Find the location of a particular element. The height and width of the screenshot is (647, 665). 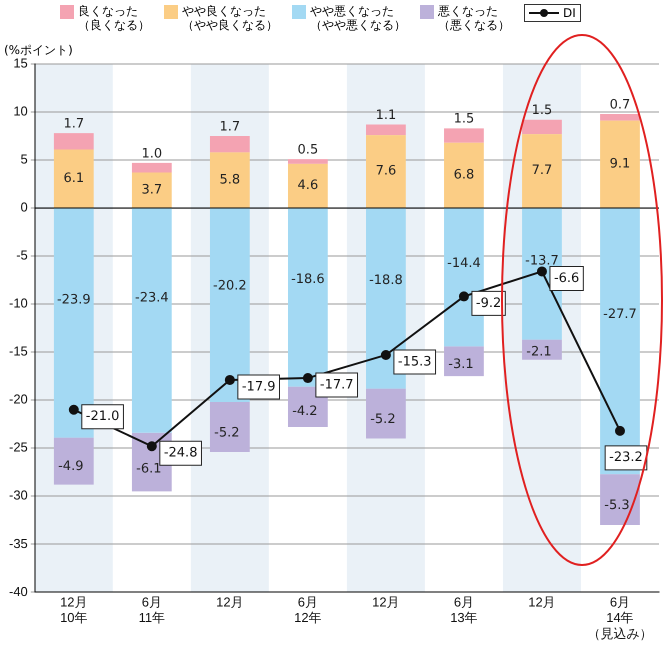

data-label: -9.2 is located at coordinates (489, 303).